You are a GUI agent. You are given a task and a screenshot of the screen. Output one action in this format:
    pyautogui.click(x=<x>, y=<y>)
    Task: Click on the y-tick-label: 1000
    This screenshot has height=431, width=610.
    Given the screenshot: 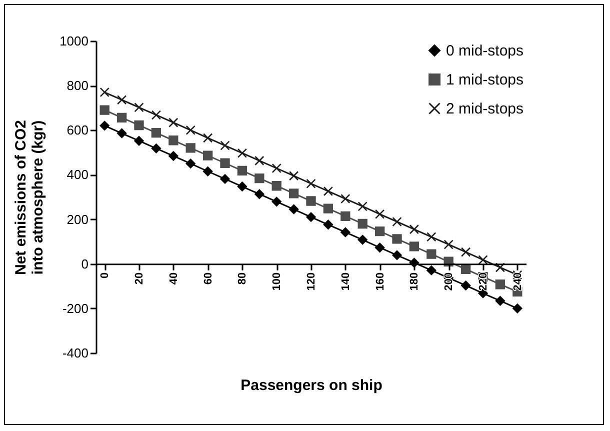 What is the action you would take?
    pyautogui.click(x=74, y=41)
    